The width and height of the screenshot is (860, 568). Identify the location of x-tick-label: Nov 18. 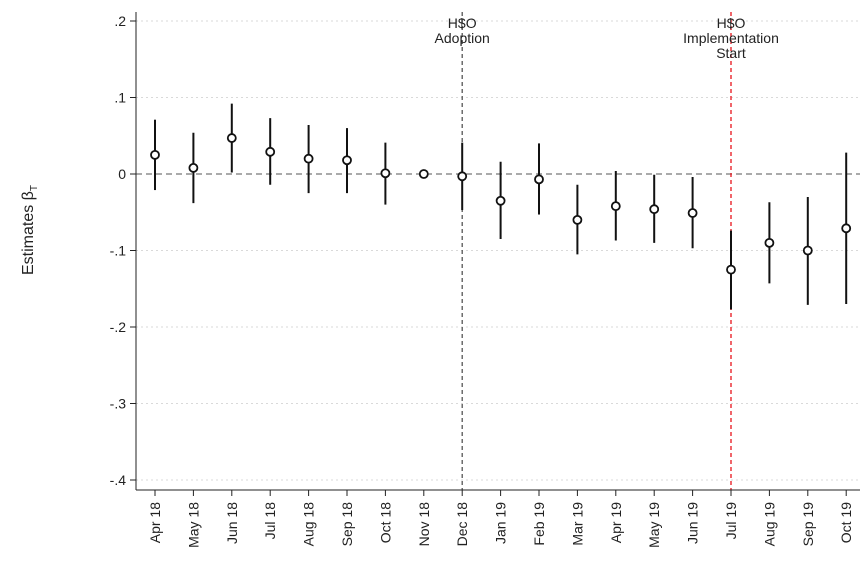
(424, 524).